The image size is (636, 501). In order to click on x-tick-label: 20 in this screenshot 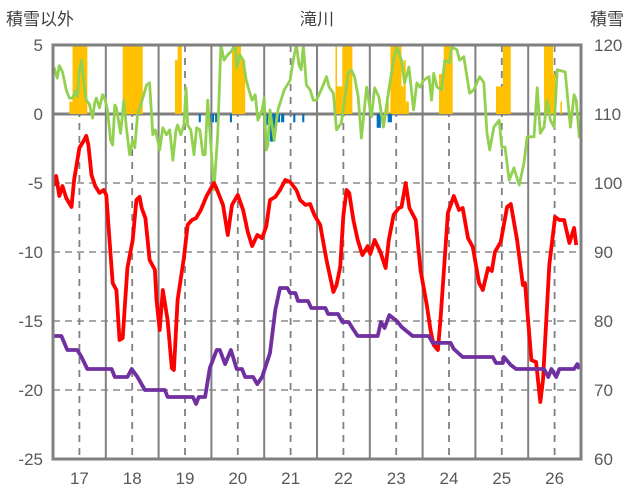, I will do `click(237, 478)`.